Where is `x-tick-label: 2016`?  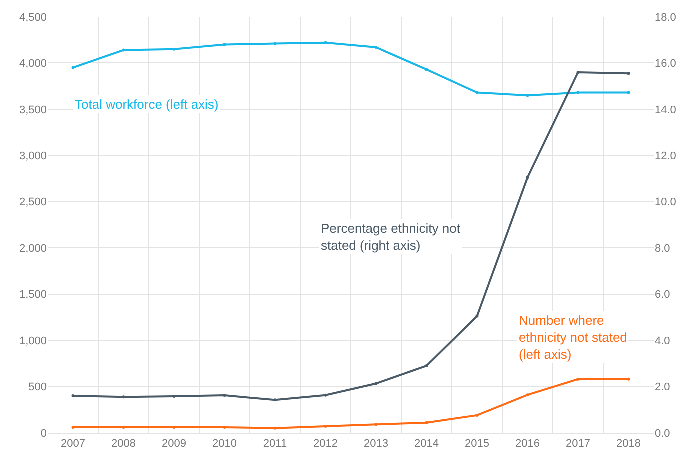
x-tick-label: 2016 is located at coordinates (528, 444).